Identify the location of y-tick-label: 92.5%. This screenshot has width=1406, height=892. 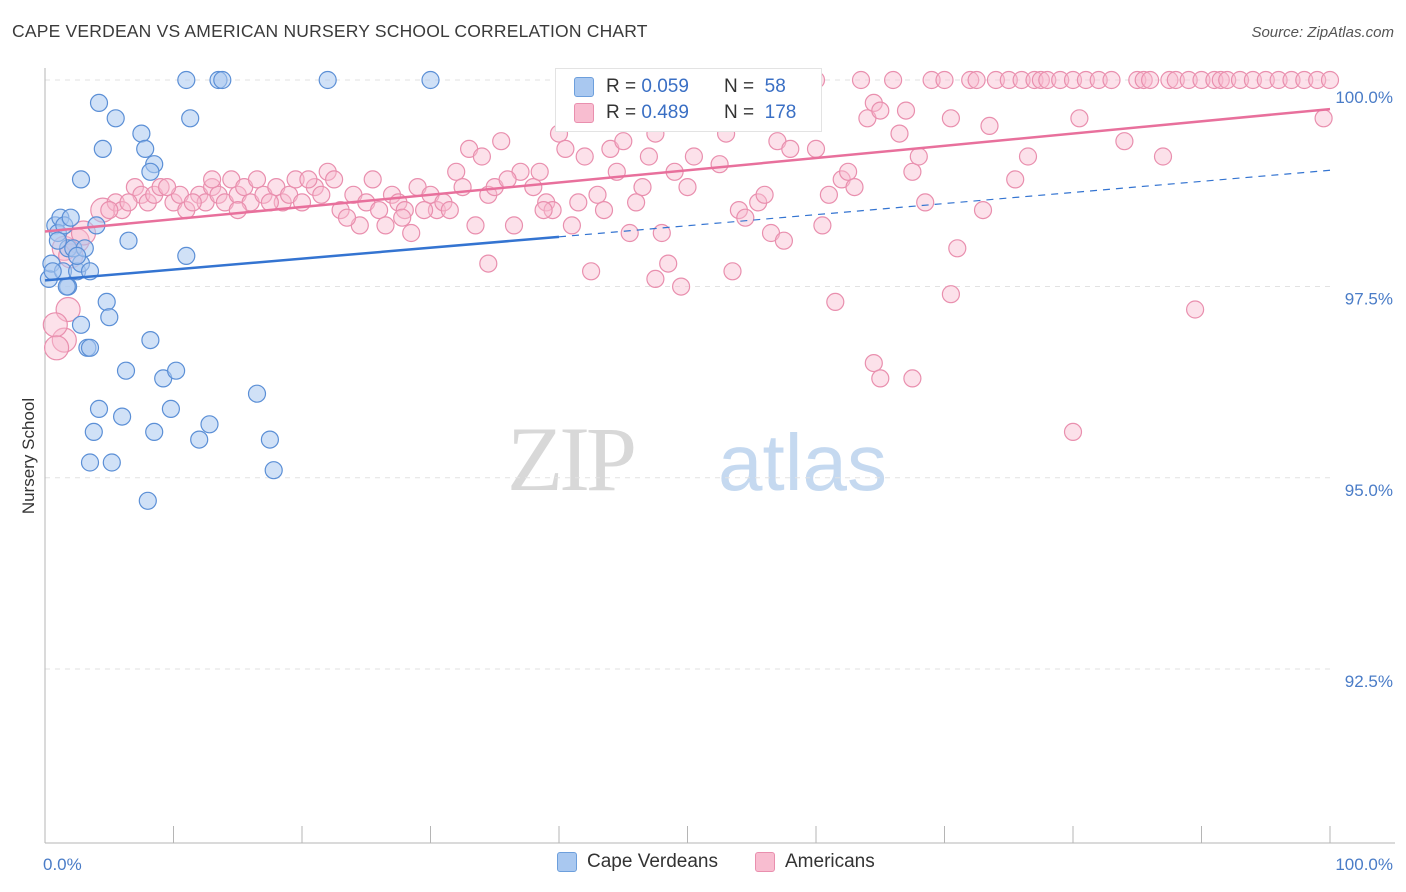
(1369, 681).